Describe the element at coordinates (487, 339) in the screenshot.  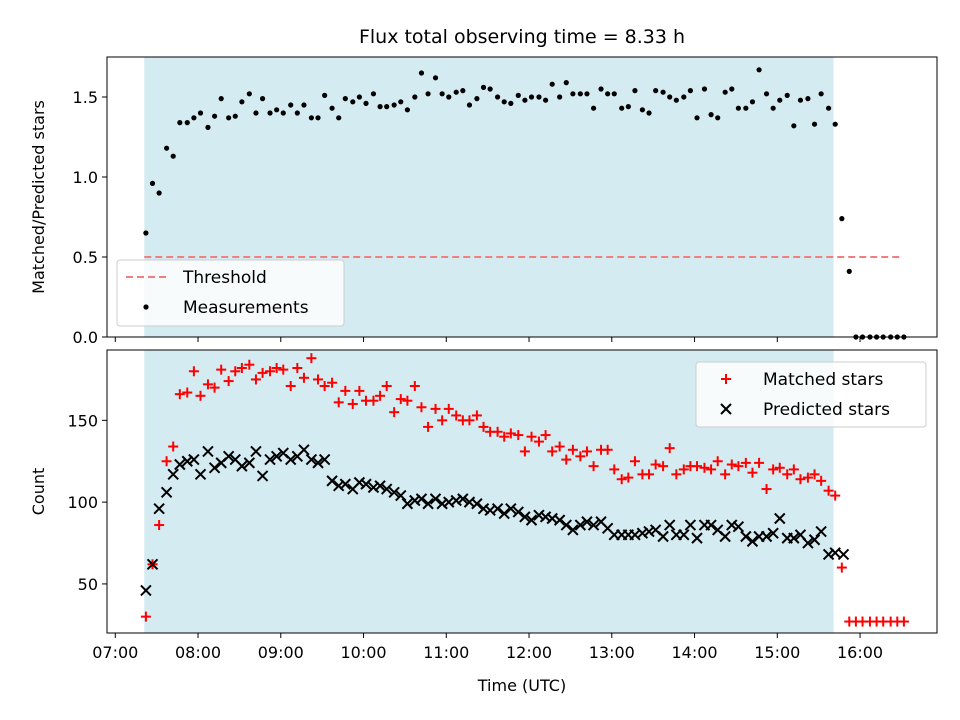
I see `top-x-ticks` at that location.